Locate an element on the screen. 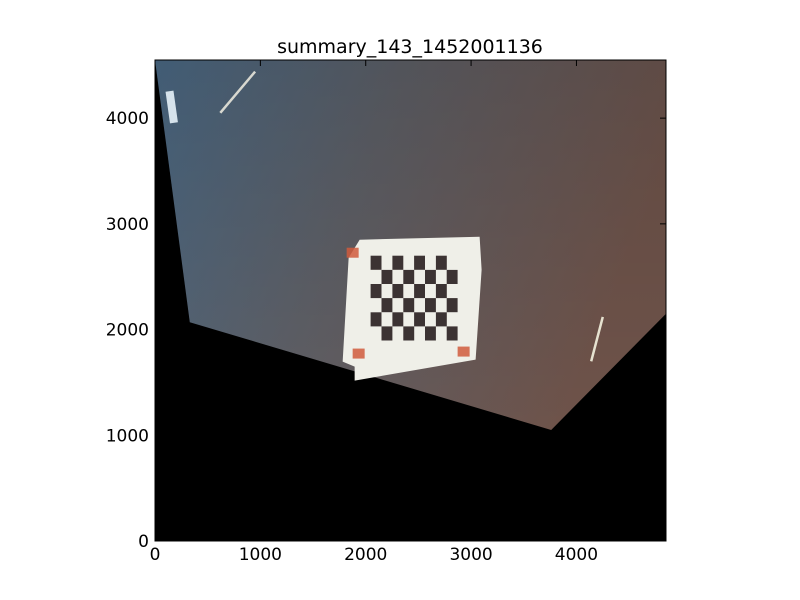  y-tick-label: 4000 is located at coordinates (127, 119).